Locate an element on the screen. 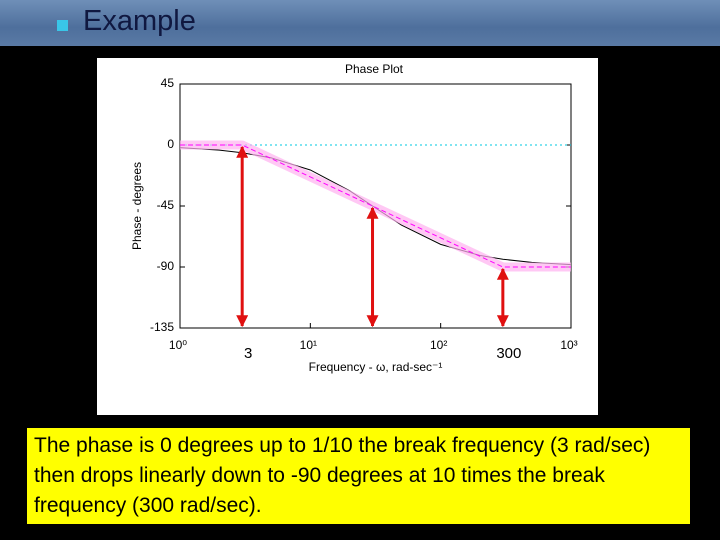 The image size is (720, 540). chart-title: Phase Plot is located at coordinates (374, 69).